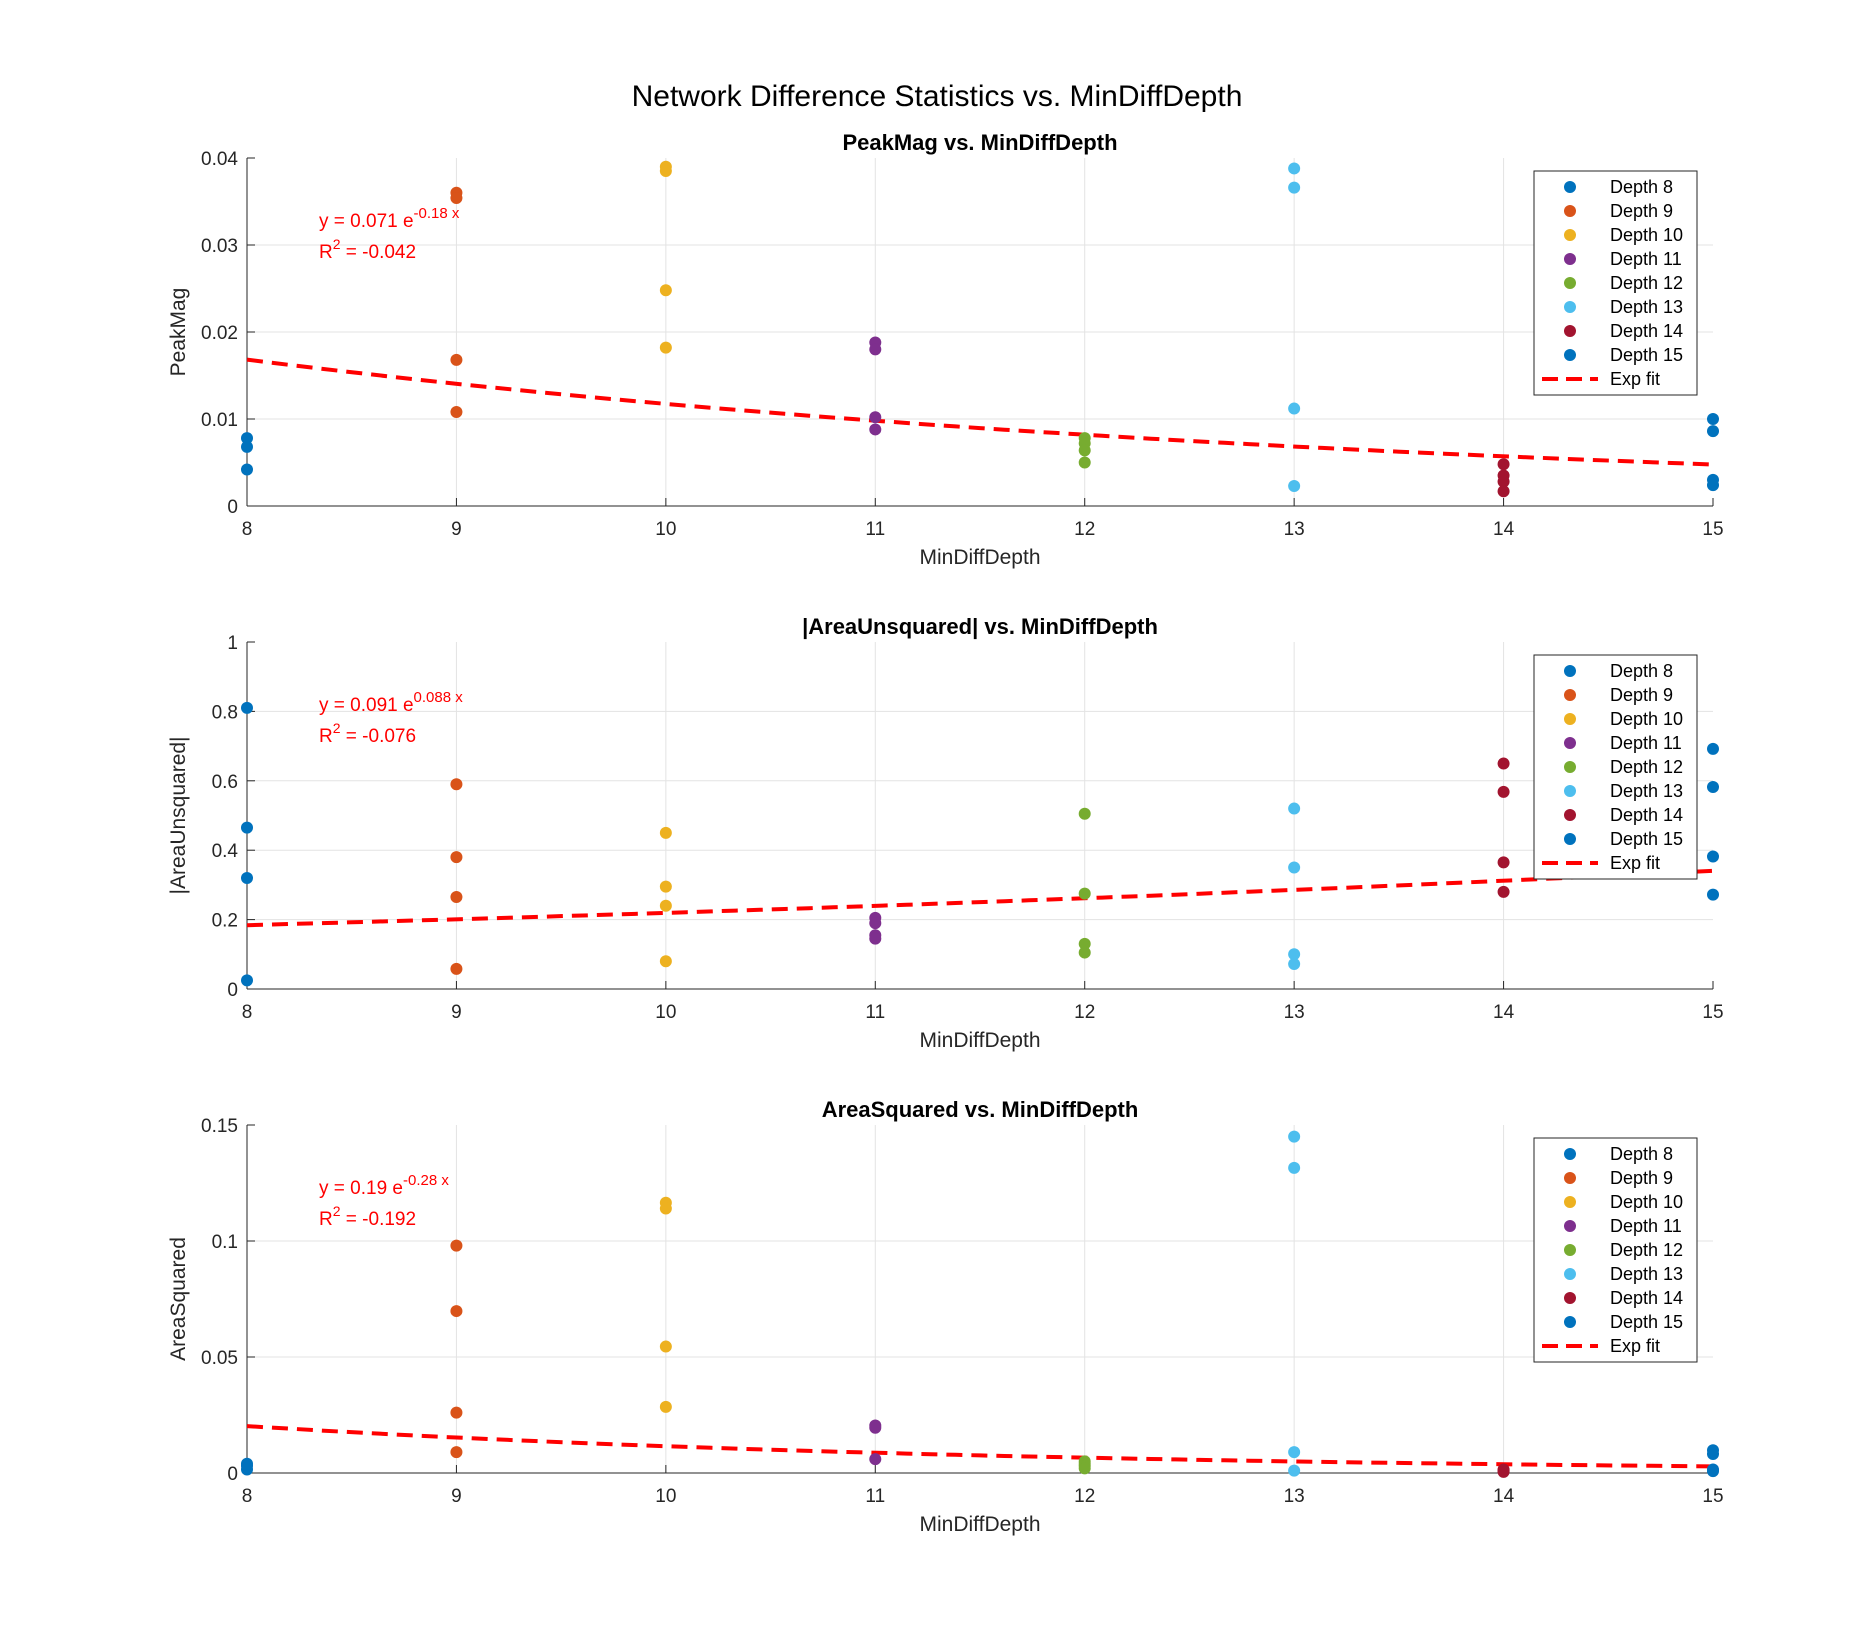  I want to click on y-axis-label: |AreaUnsquared|, so click(178, 815).